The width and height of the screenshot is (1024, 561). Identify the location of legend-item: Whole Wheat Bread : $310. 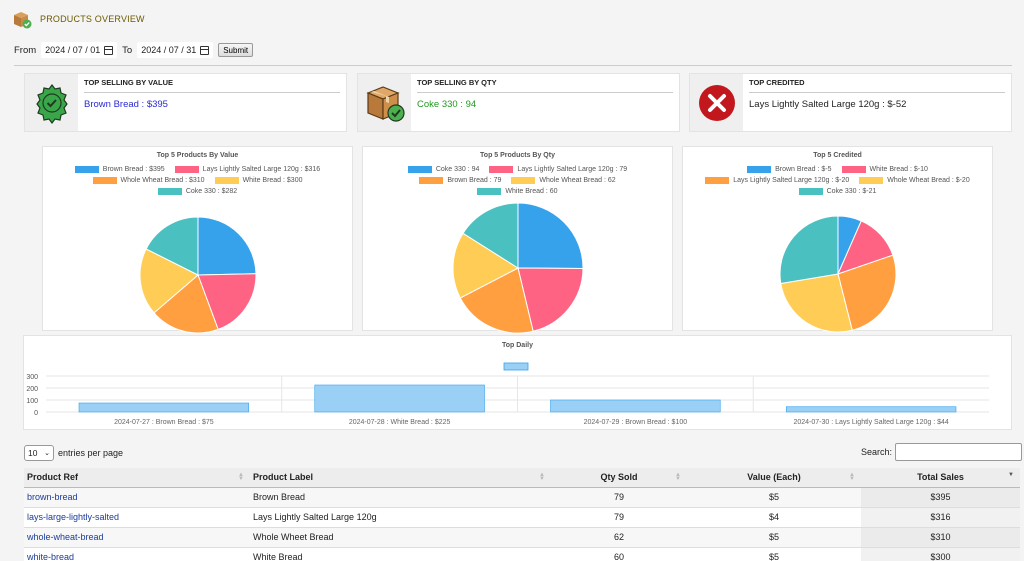
(148, 180).